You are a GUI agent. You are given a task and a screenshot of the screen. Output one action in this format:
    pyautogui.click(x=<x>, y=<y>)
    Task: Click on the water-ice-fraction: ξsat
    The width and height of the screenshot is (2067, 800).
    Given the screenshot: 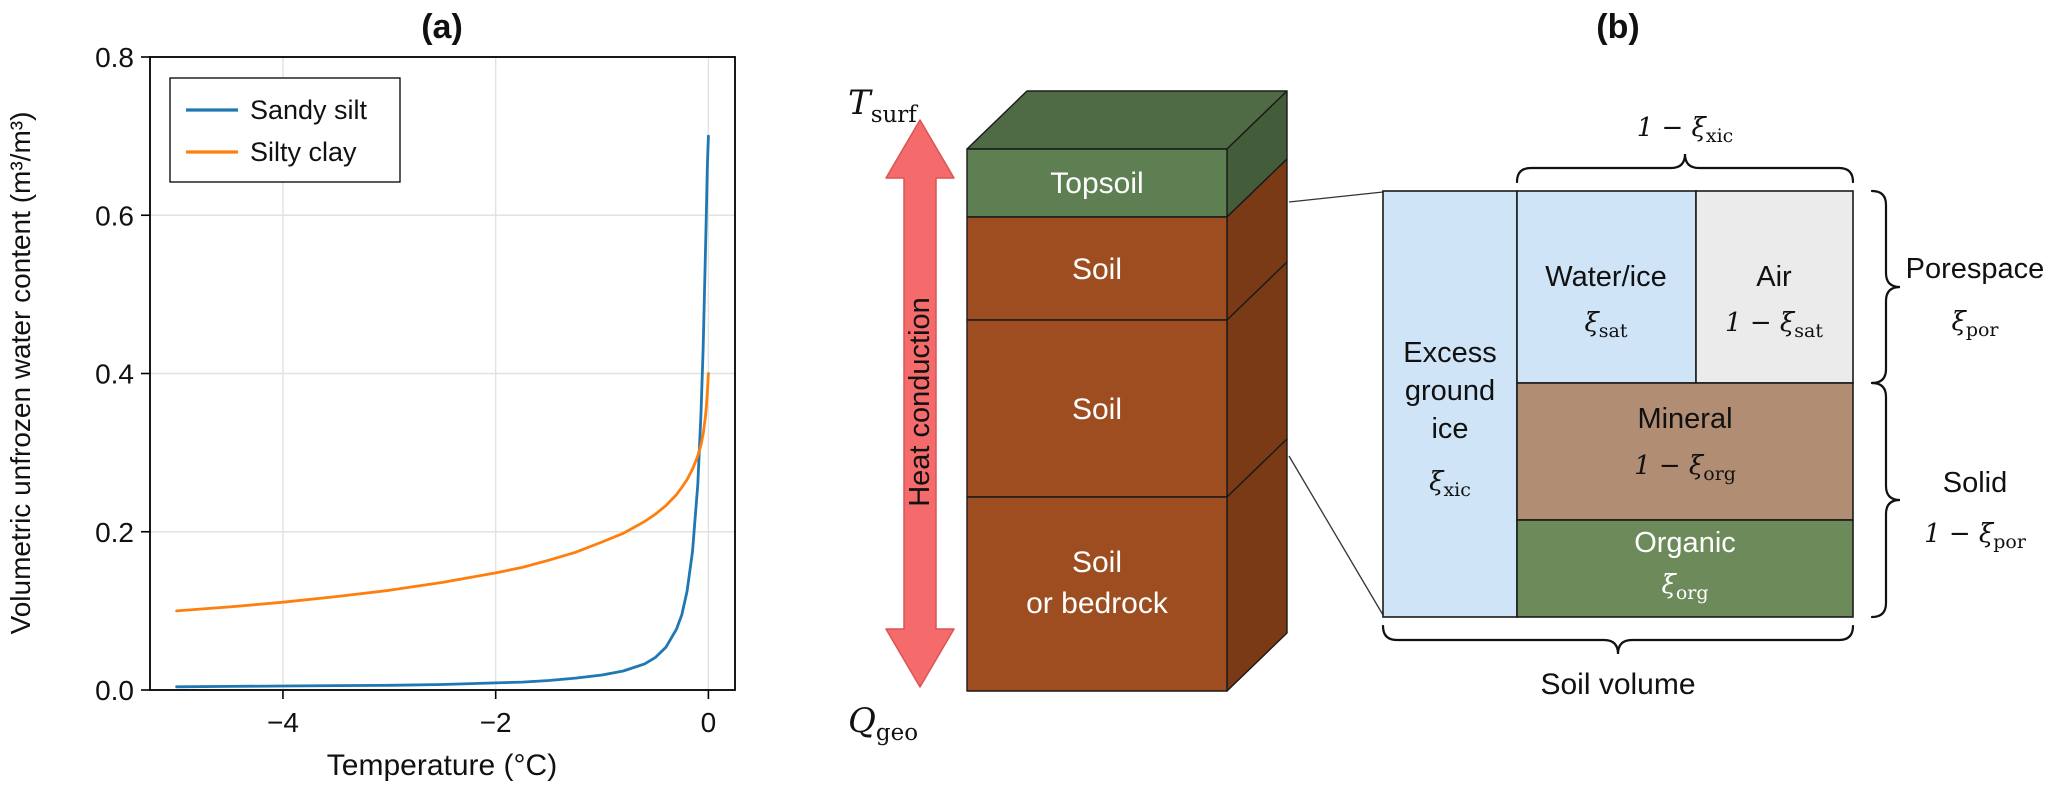 What is the action you would take?
    pyautogui.click(x=1605, y=325)
    